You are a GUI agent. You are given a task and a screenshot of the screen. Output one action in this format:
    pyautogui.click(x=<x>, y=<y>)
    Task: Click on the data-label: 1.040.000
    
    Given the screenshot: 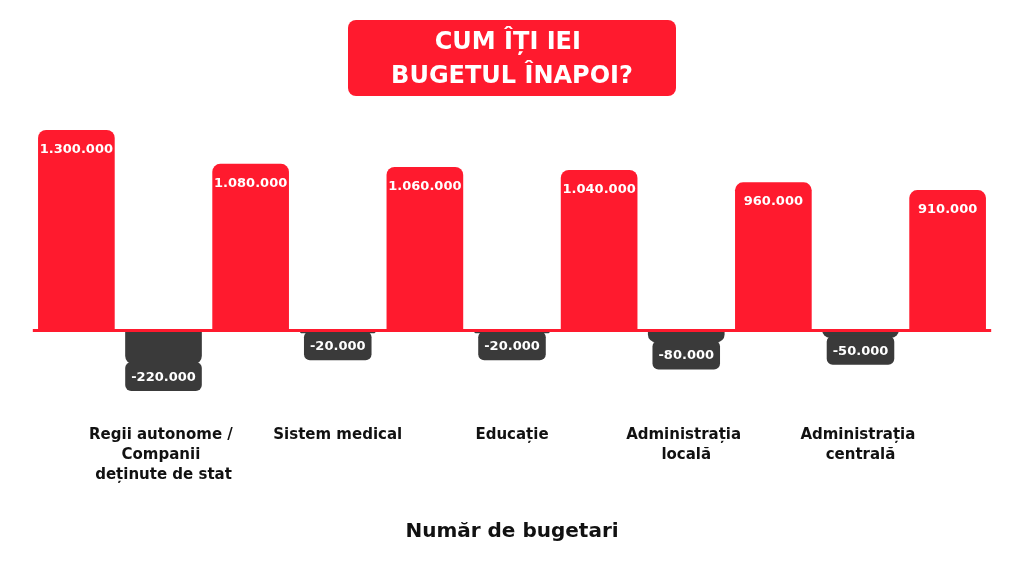 What is the action you would take?
    pyautogui.click(x=599, y=189)
    